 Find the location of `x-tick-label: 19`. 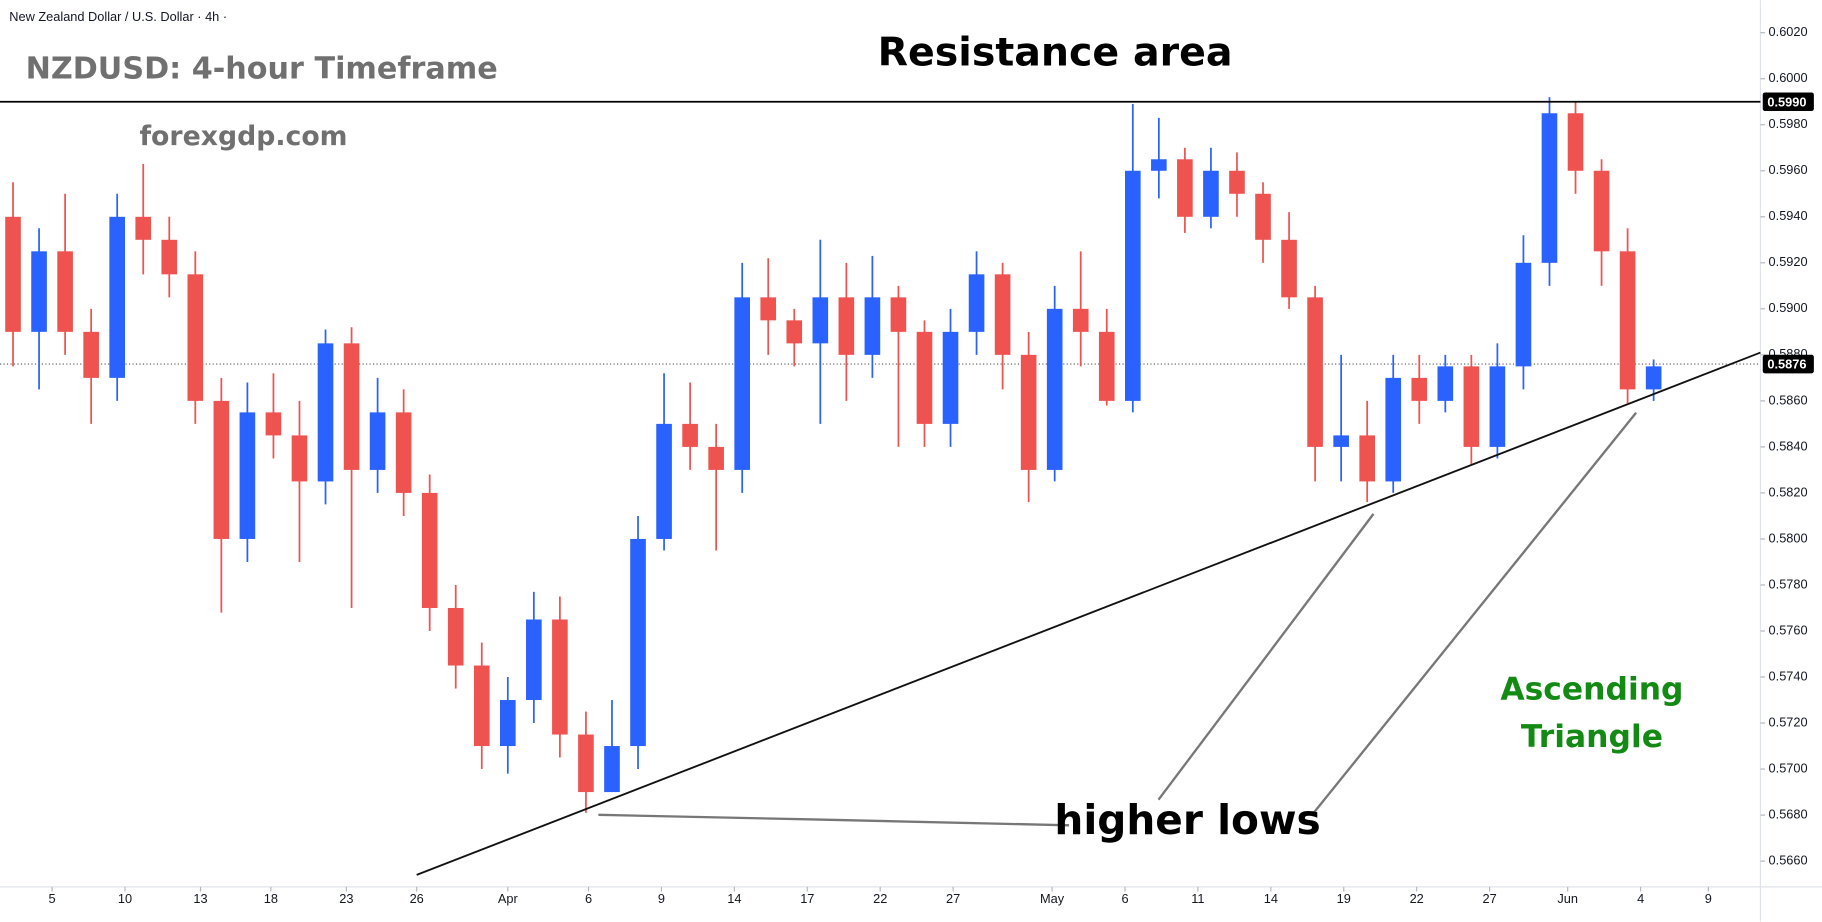

x-tick-label: 19 is located at coordinates (1344, 898).